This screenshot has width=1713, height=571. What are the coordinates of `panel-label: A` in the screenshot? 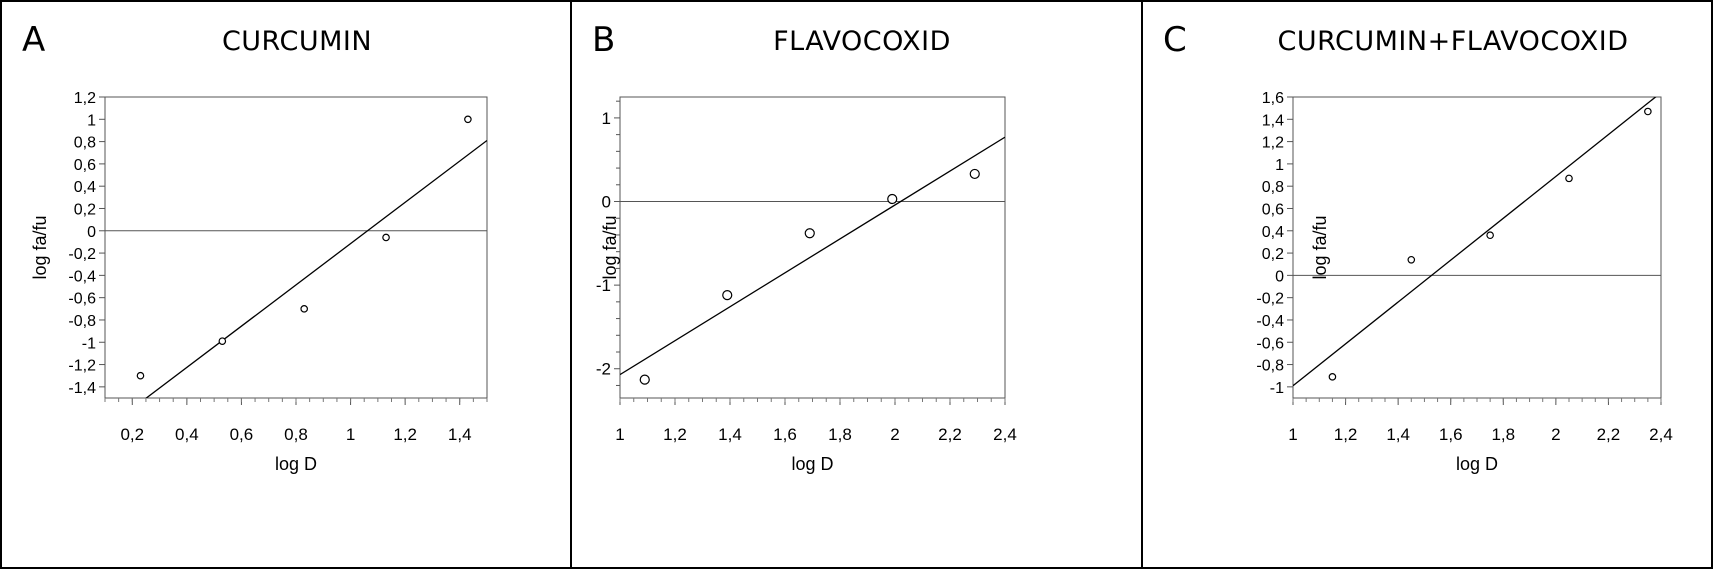 It's located at (34, 40).